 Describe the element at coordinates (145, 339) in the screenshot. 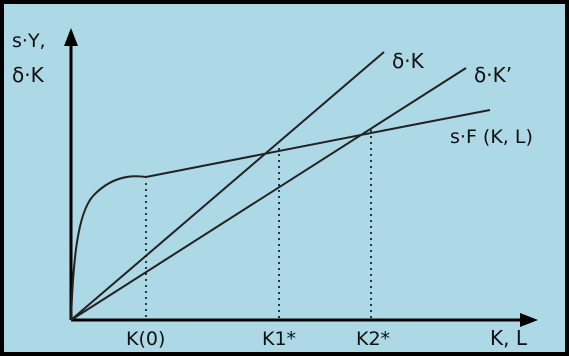

I see `k0-tick-label: K(0)` at that location.